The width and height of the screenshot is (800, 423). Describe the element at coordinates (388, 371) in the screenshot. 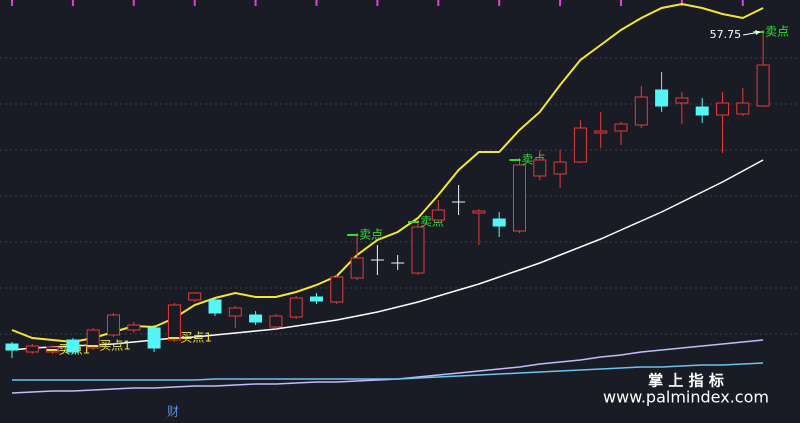

I see `ma-line` at that location.